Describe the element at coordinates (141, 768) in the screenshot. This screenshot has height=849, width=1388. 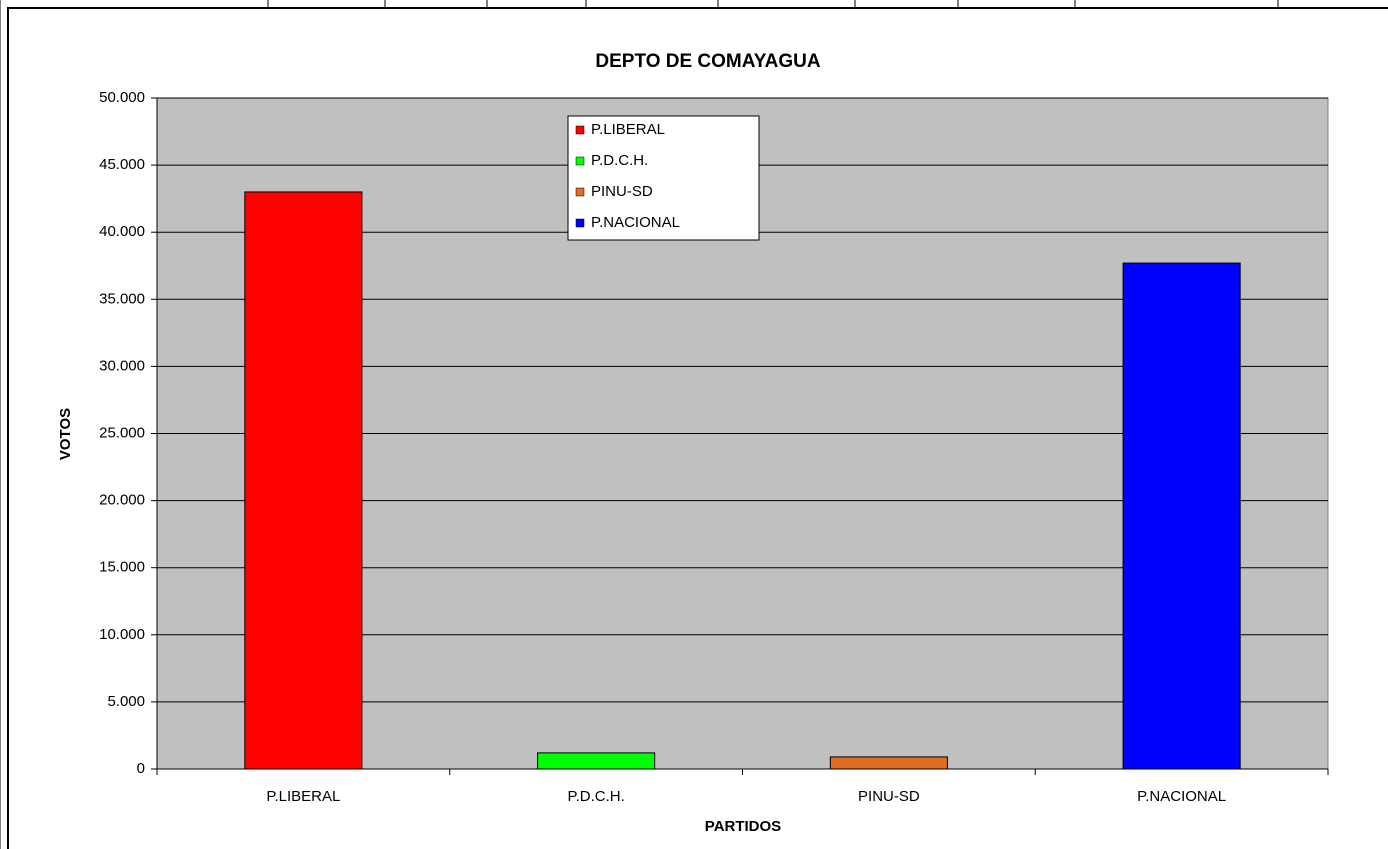
I see `y-tick-label: 0` at that location.